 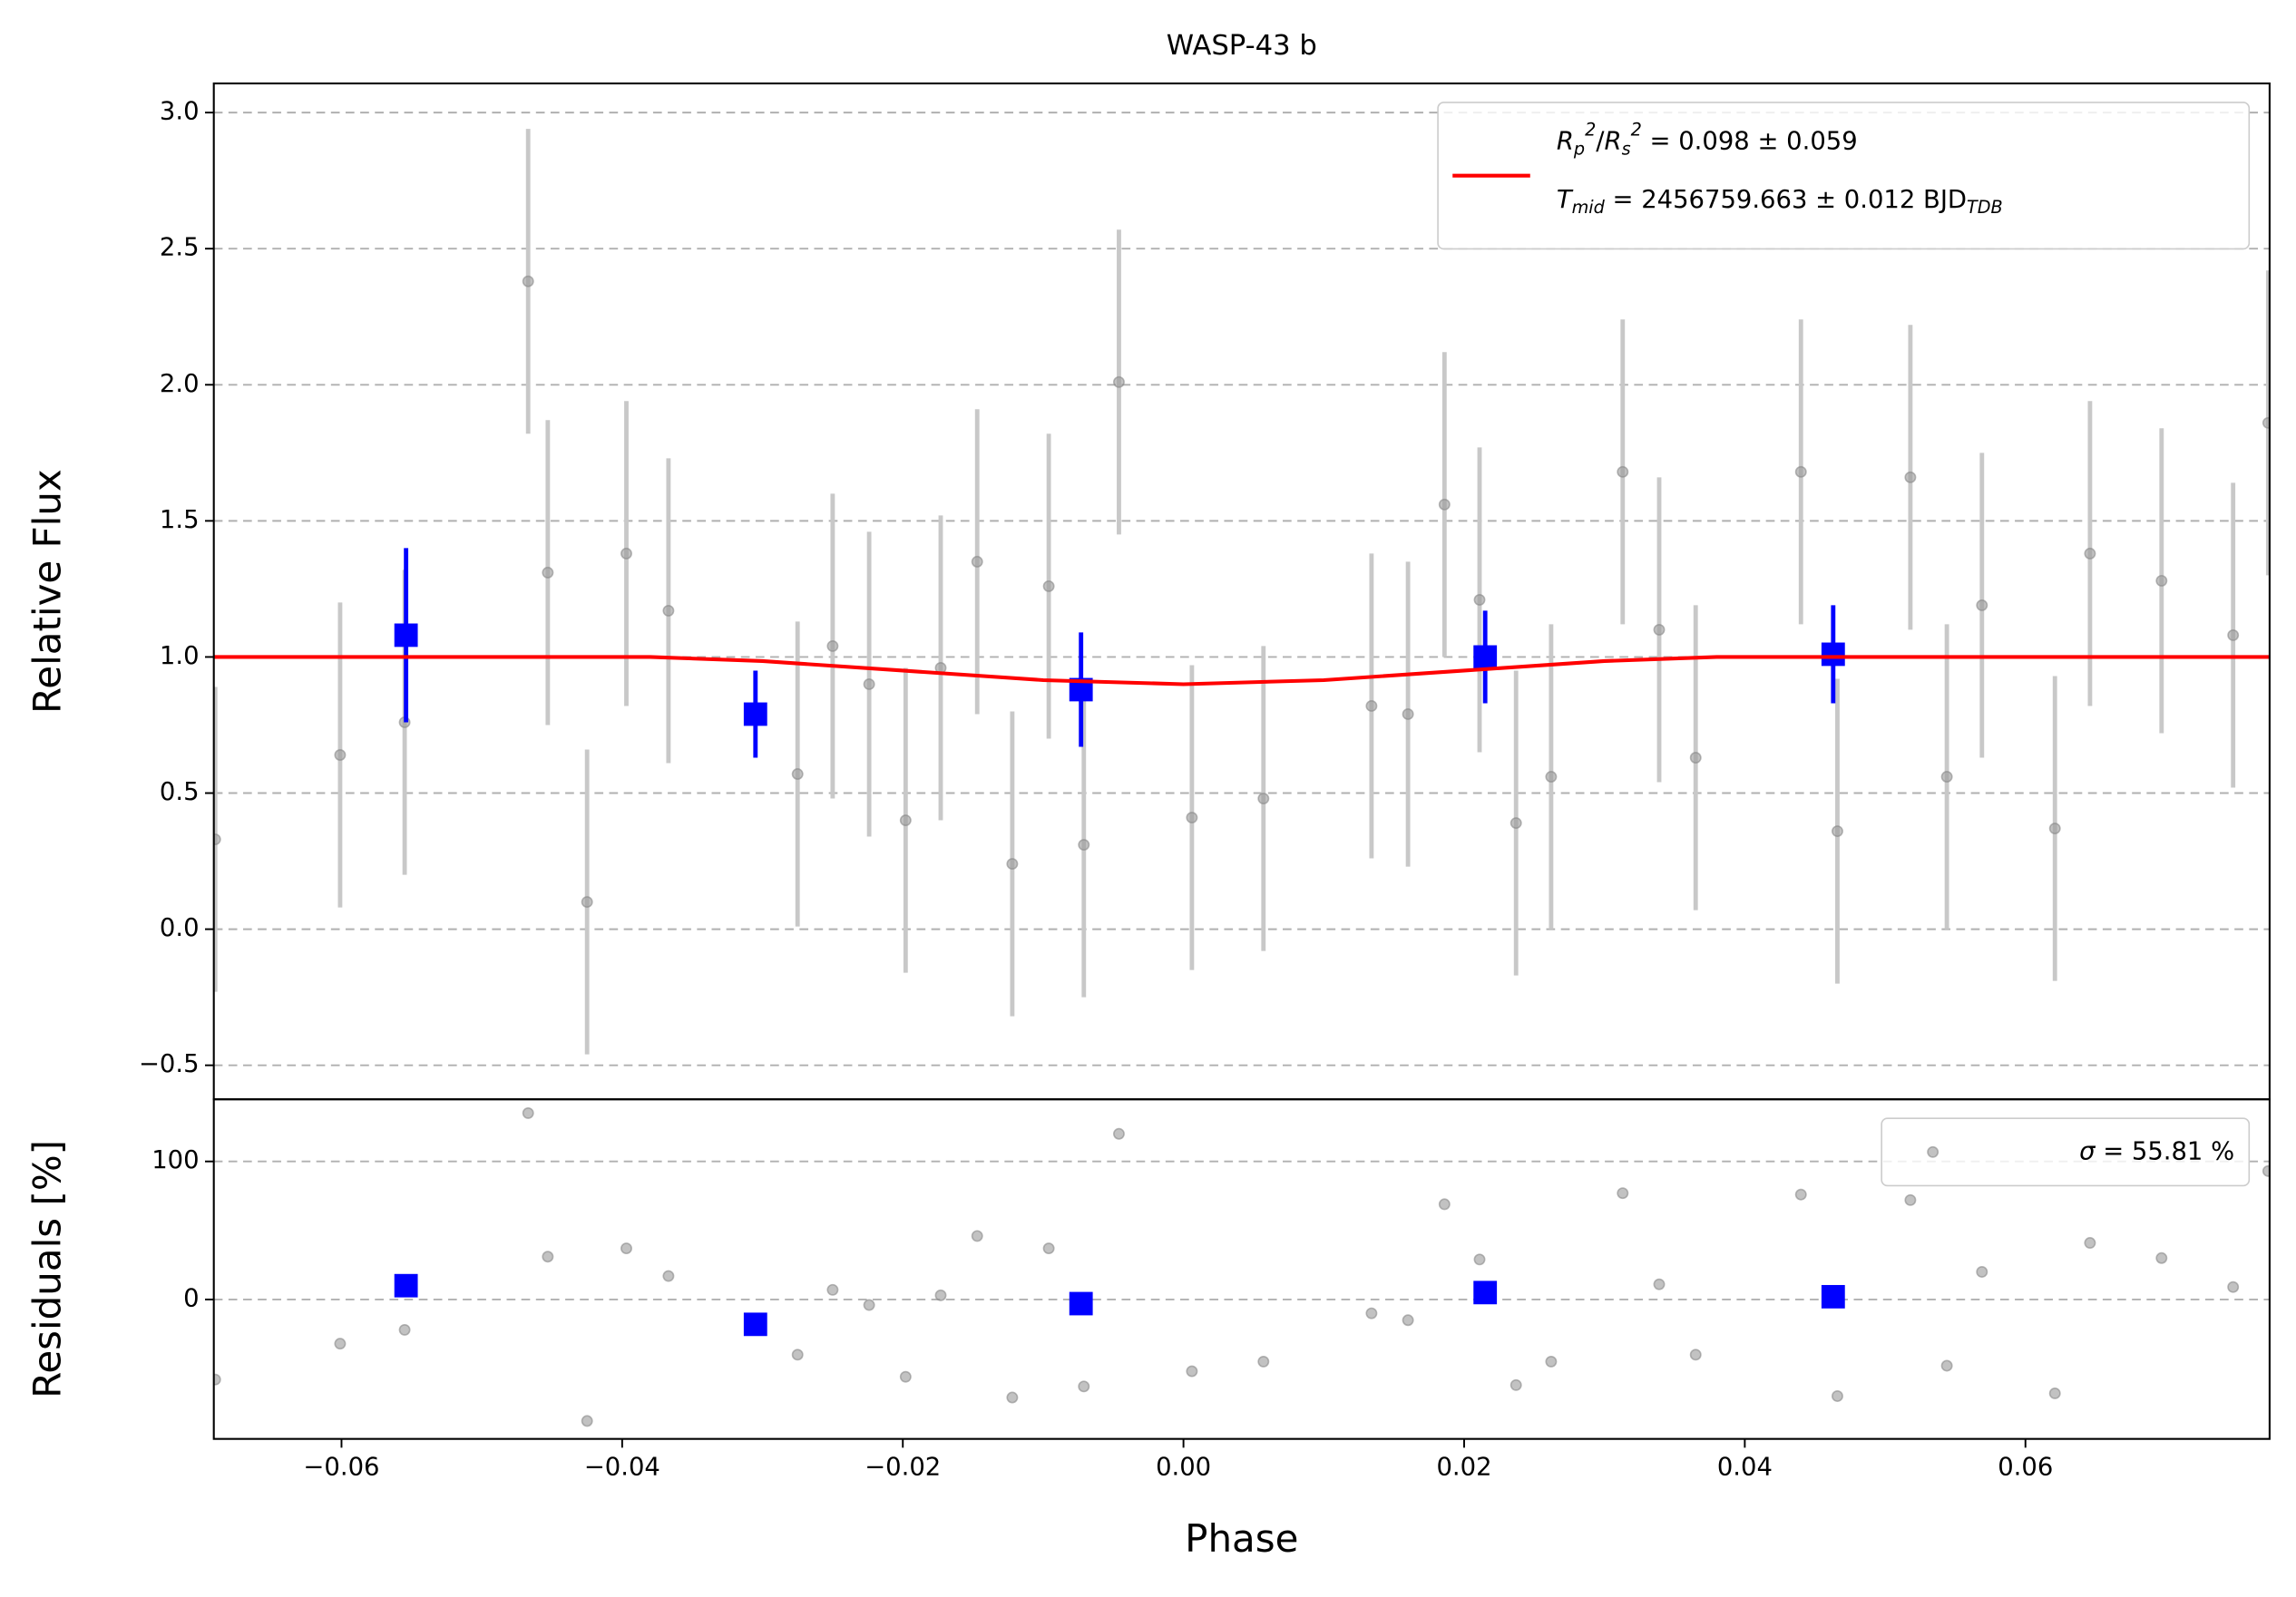 What do you see at coordinates (622, 1467) in the screenshot?
I see `x-tick-label: −0.04` at bounding box center [622, 1467].